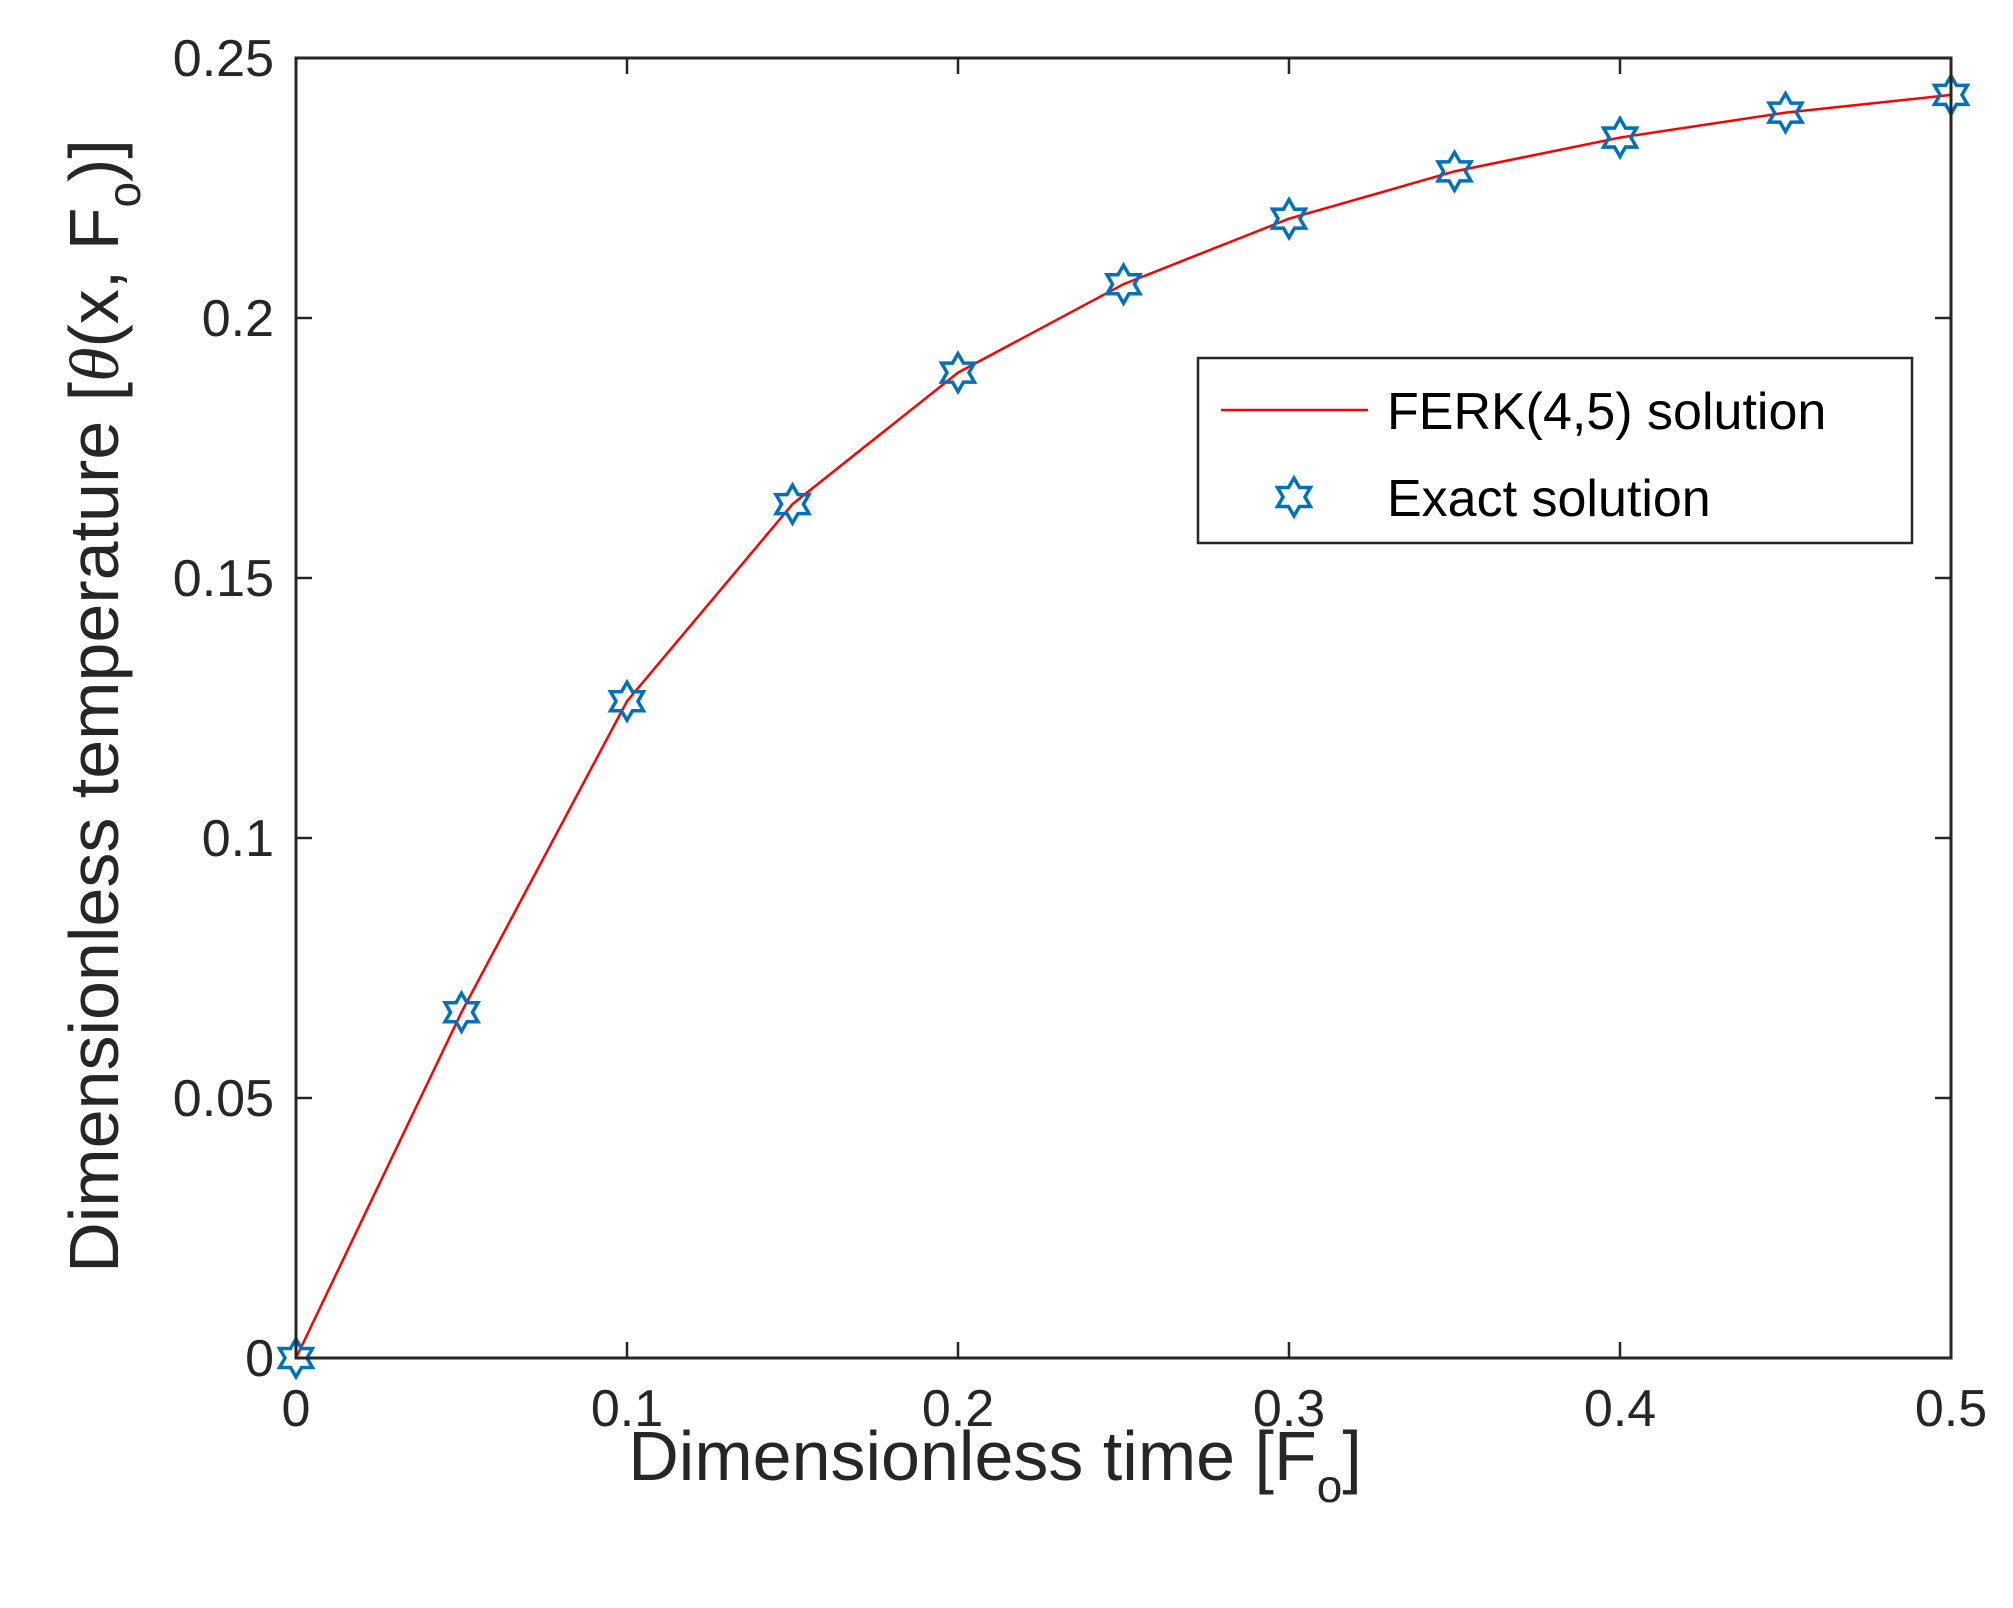 The width and height of the screenshot is (2013, 1608). Describe the element at coordinates (1606, 412) in the screenshot. I see `legend-label-ferk: FERK(4,5) solution` at that location.